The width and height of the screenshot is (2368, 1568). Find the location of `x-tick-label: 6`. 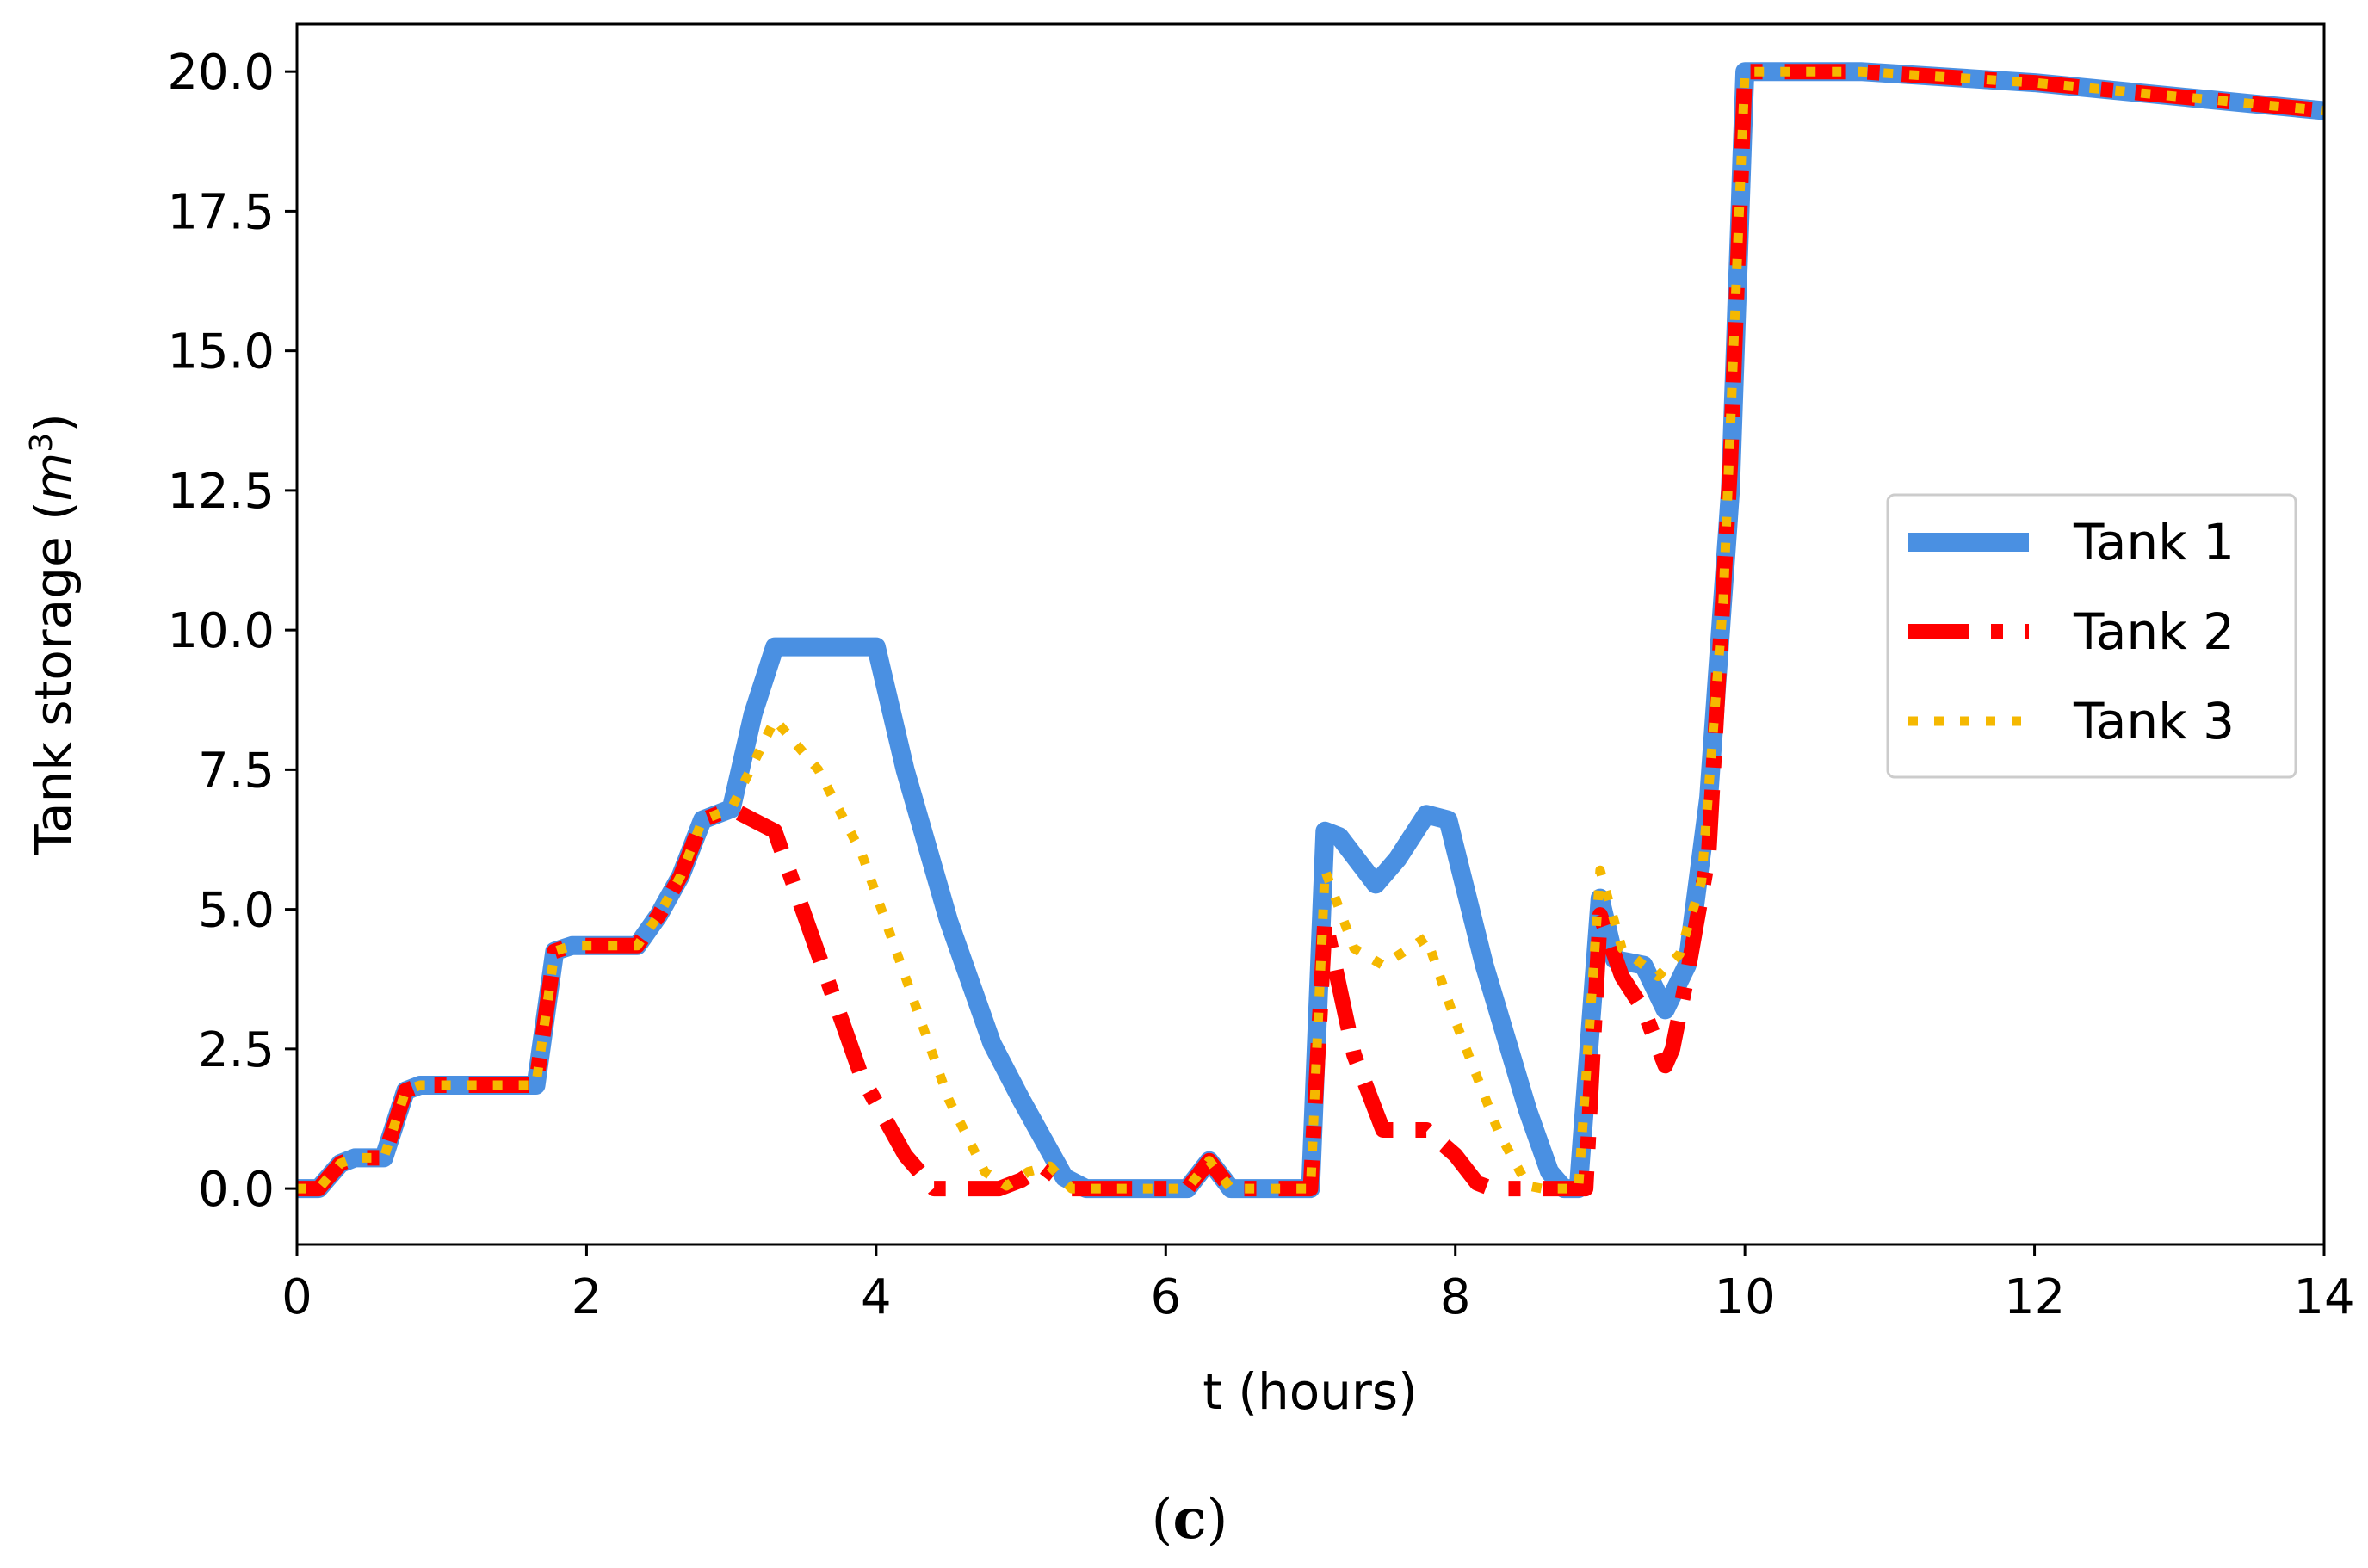

x-tick-label: 6 is located at coordinates (1165, 1297).